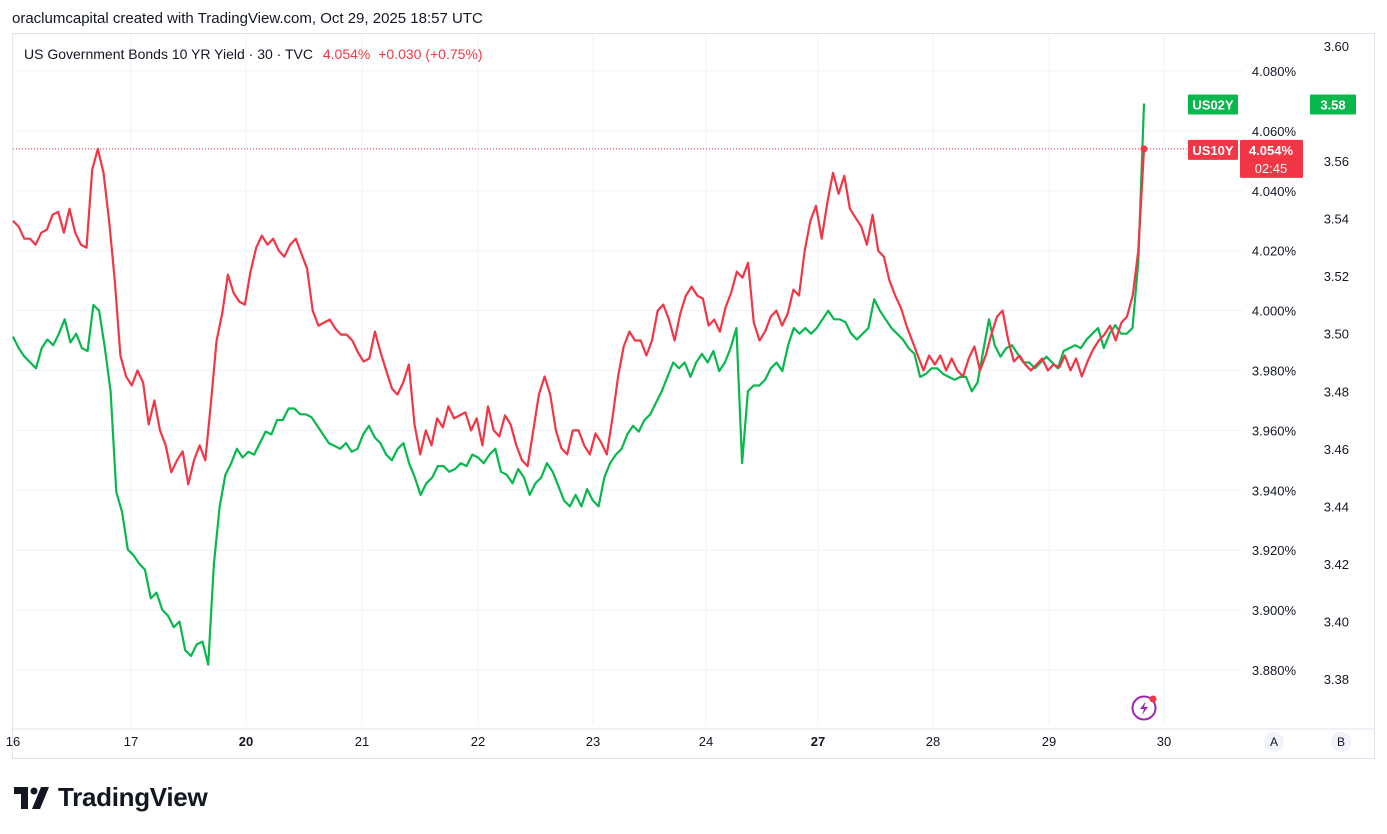 This screenshot has width=1387, height=834. Describe the element at coordinates (1336, 391) in the screenshot. I see `right-axis-tick: 3.48` at that location.